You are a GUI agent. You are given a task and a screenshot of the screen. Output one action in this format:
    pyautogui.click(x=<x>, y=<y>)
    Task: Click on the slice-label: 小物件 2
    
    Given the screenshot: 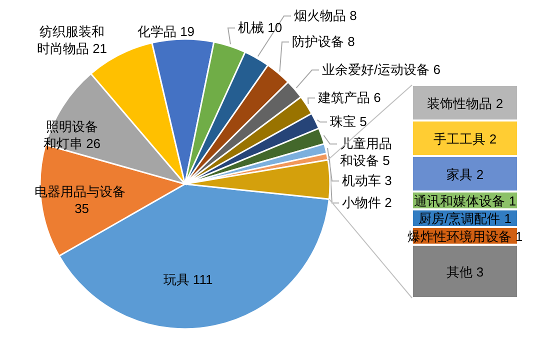 What is the action you would take?
    pyautogui.click(x=367, y=202)
    